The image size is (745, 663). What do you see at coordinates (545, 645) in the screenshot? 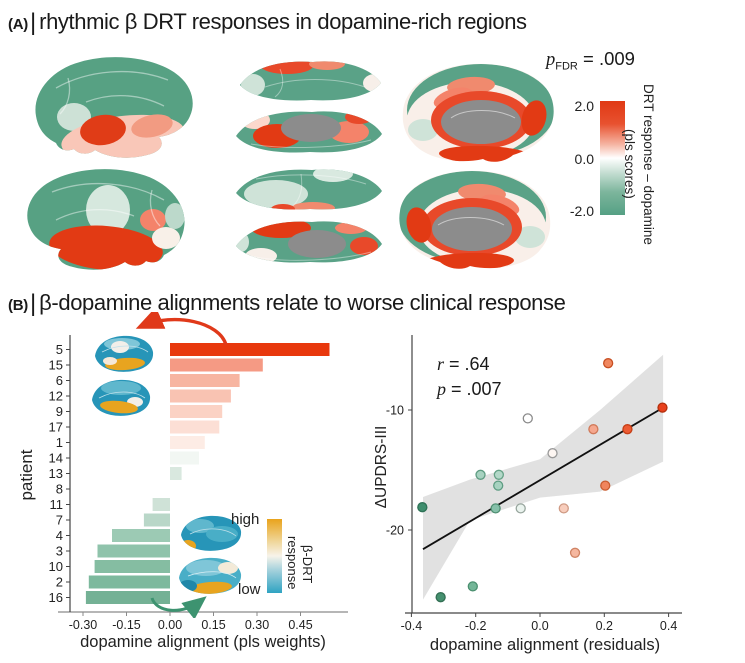
I see `scatter-x-axis-label: dopamine alignment (residuals)` at bounding box center [545, 645].